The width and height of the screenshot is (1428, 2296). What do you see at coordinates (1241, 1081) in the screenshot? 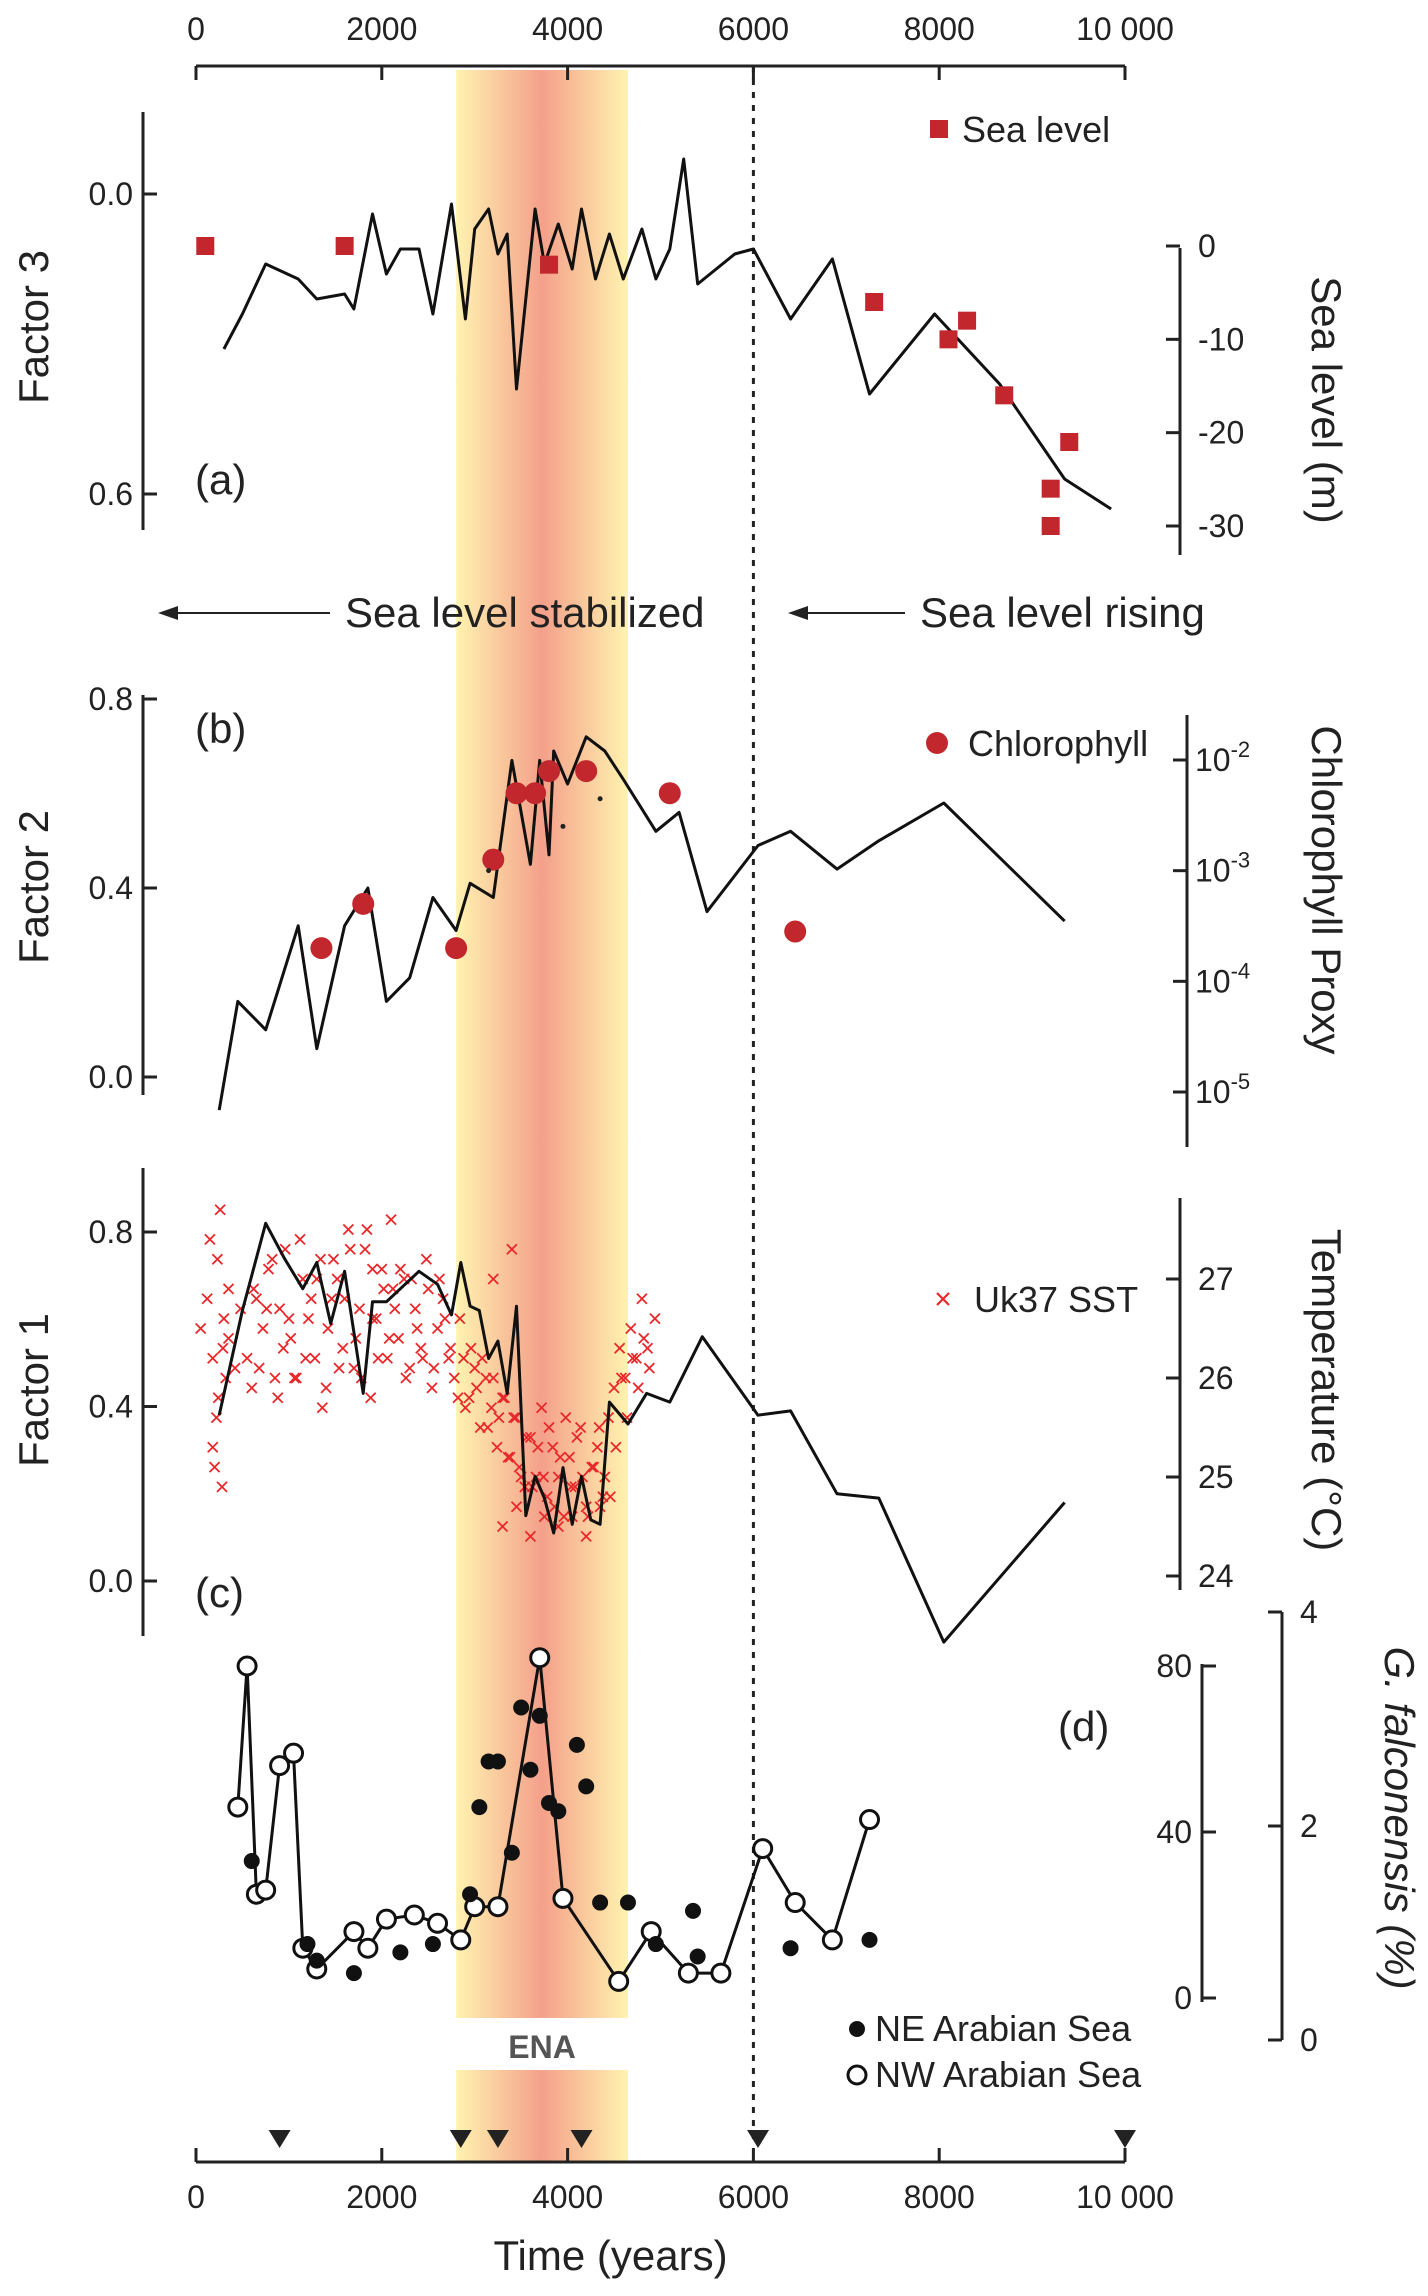
I see `tick-exponent: -5` at bounding box center [1241, 1081].